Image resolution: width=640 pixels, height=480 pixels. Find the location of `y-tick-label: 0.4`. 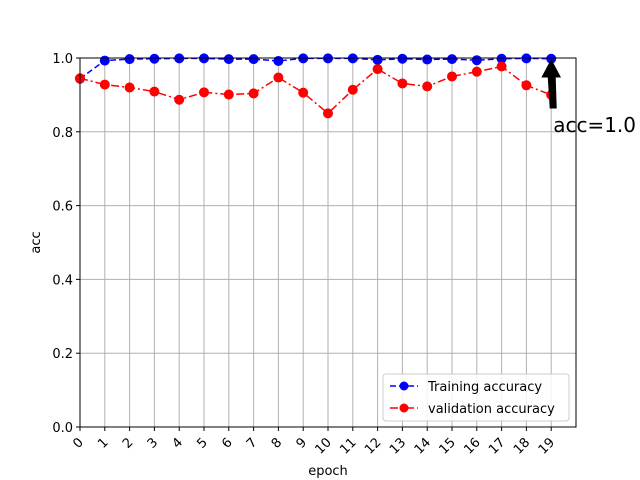

y-tick-label: 0.4 is located at coordinates (62, 280).